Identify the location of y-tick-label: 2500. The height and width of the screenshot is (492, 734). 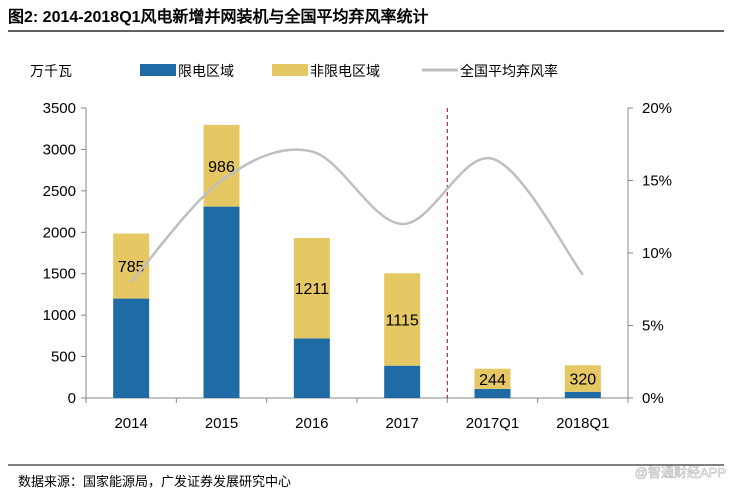
(59, 191).